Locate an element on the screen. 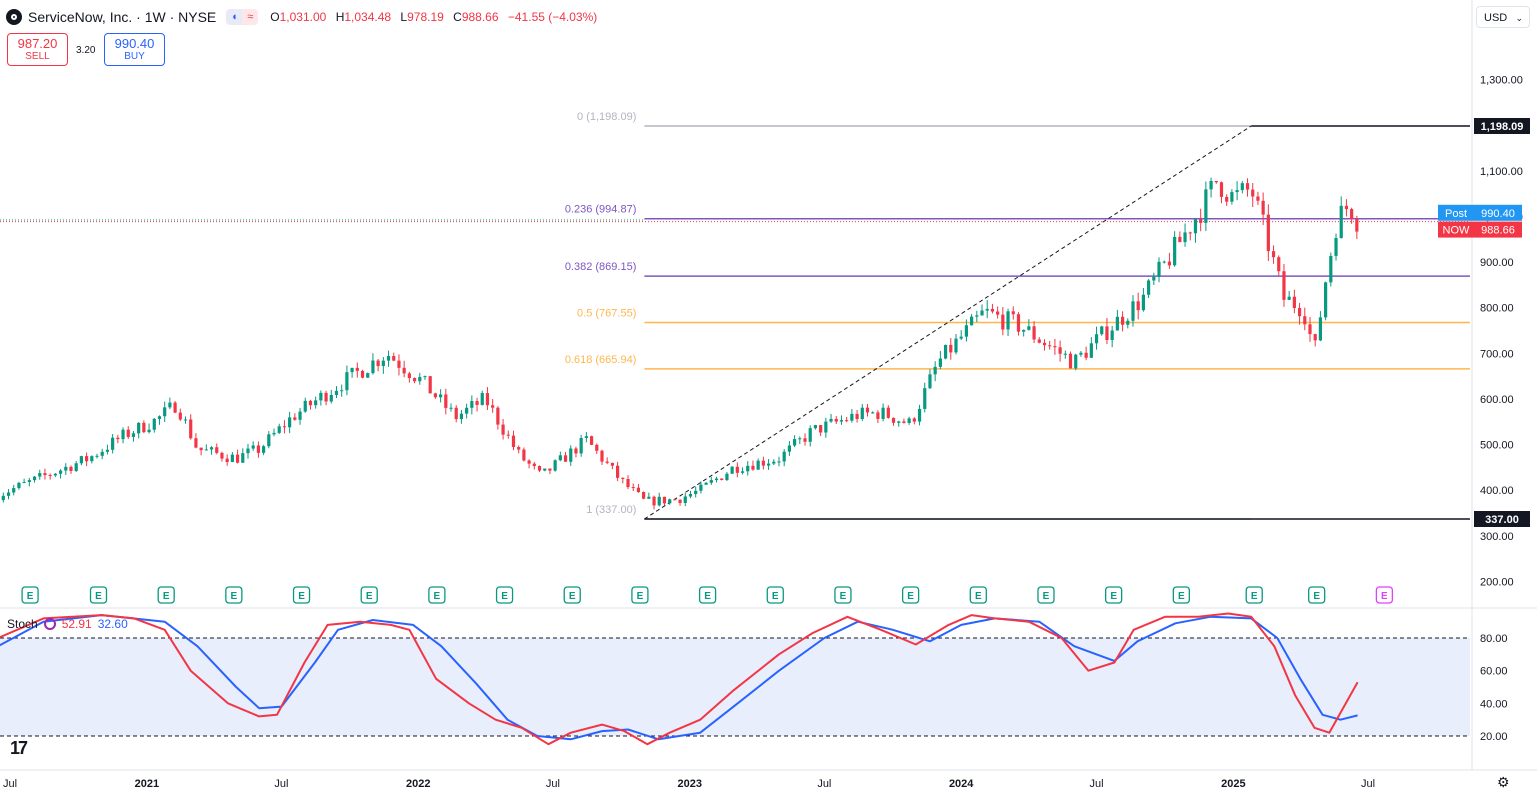 This screenshot has width=1537, height=799. price-change: −41.55 (−4.03%) is located at coordinates (552, 17).